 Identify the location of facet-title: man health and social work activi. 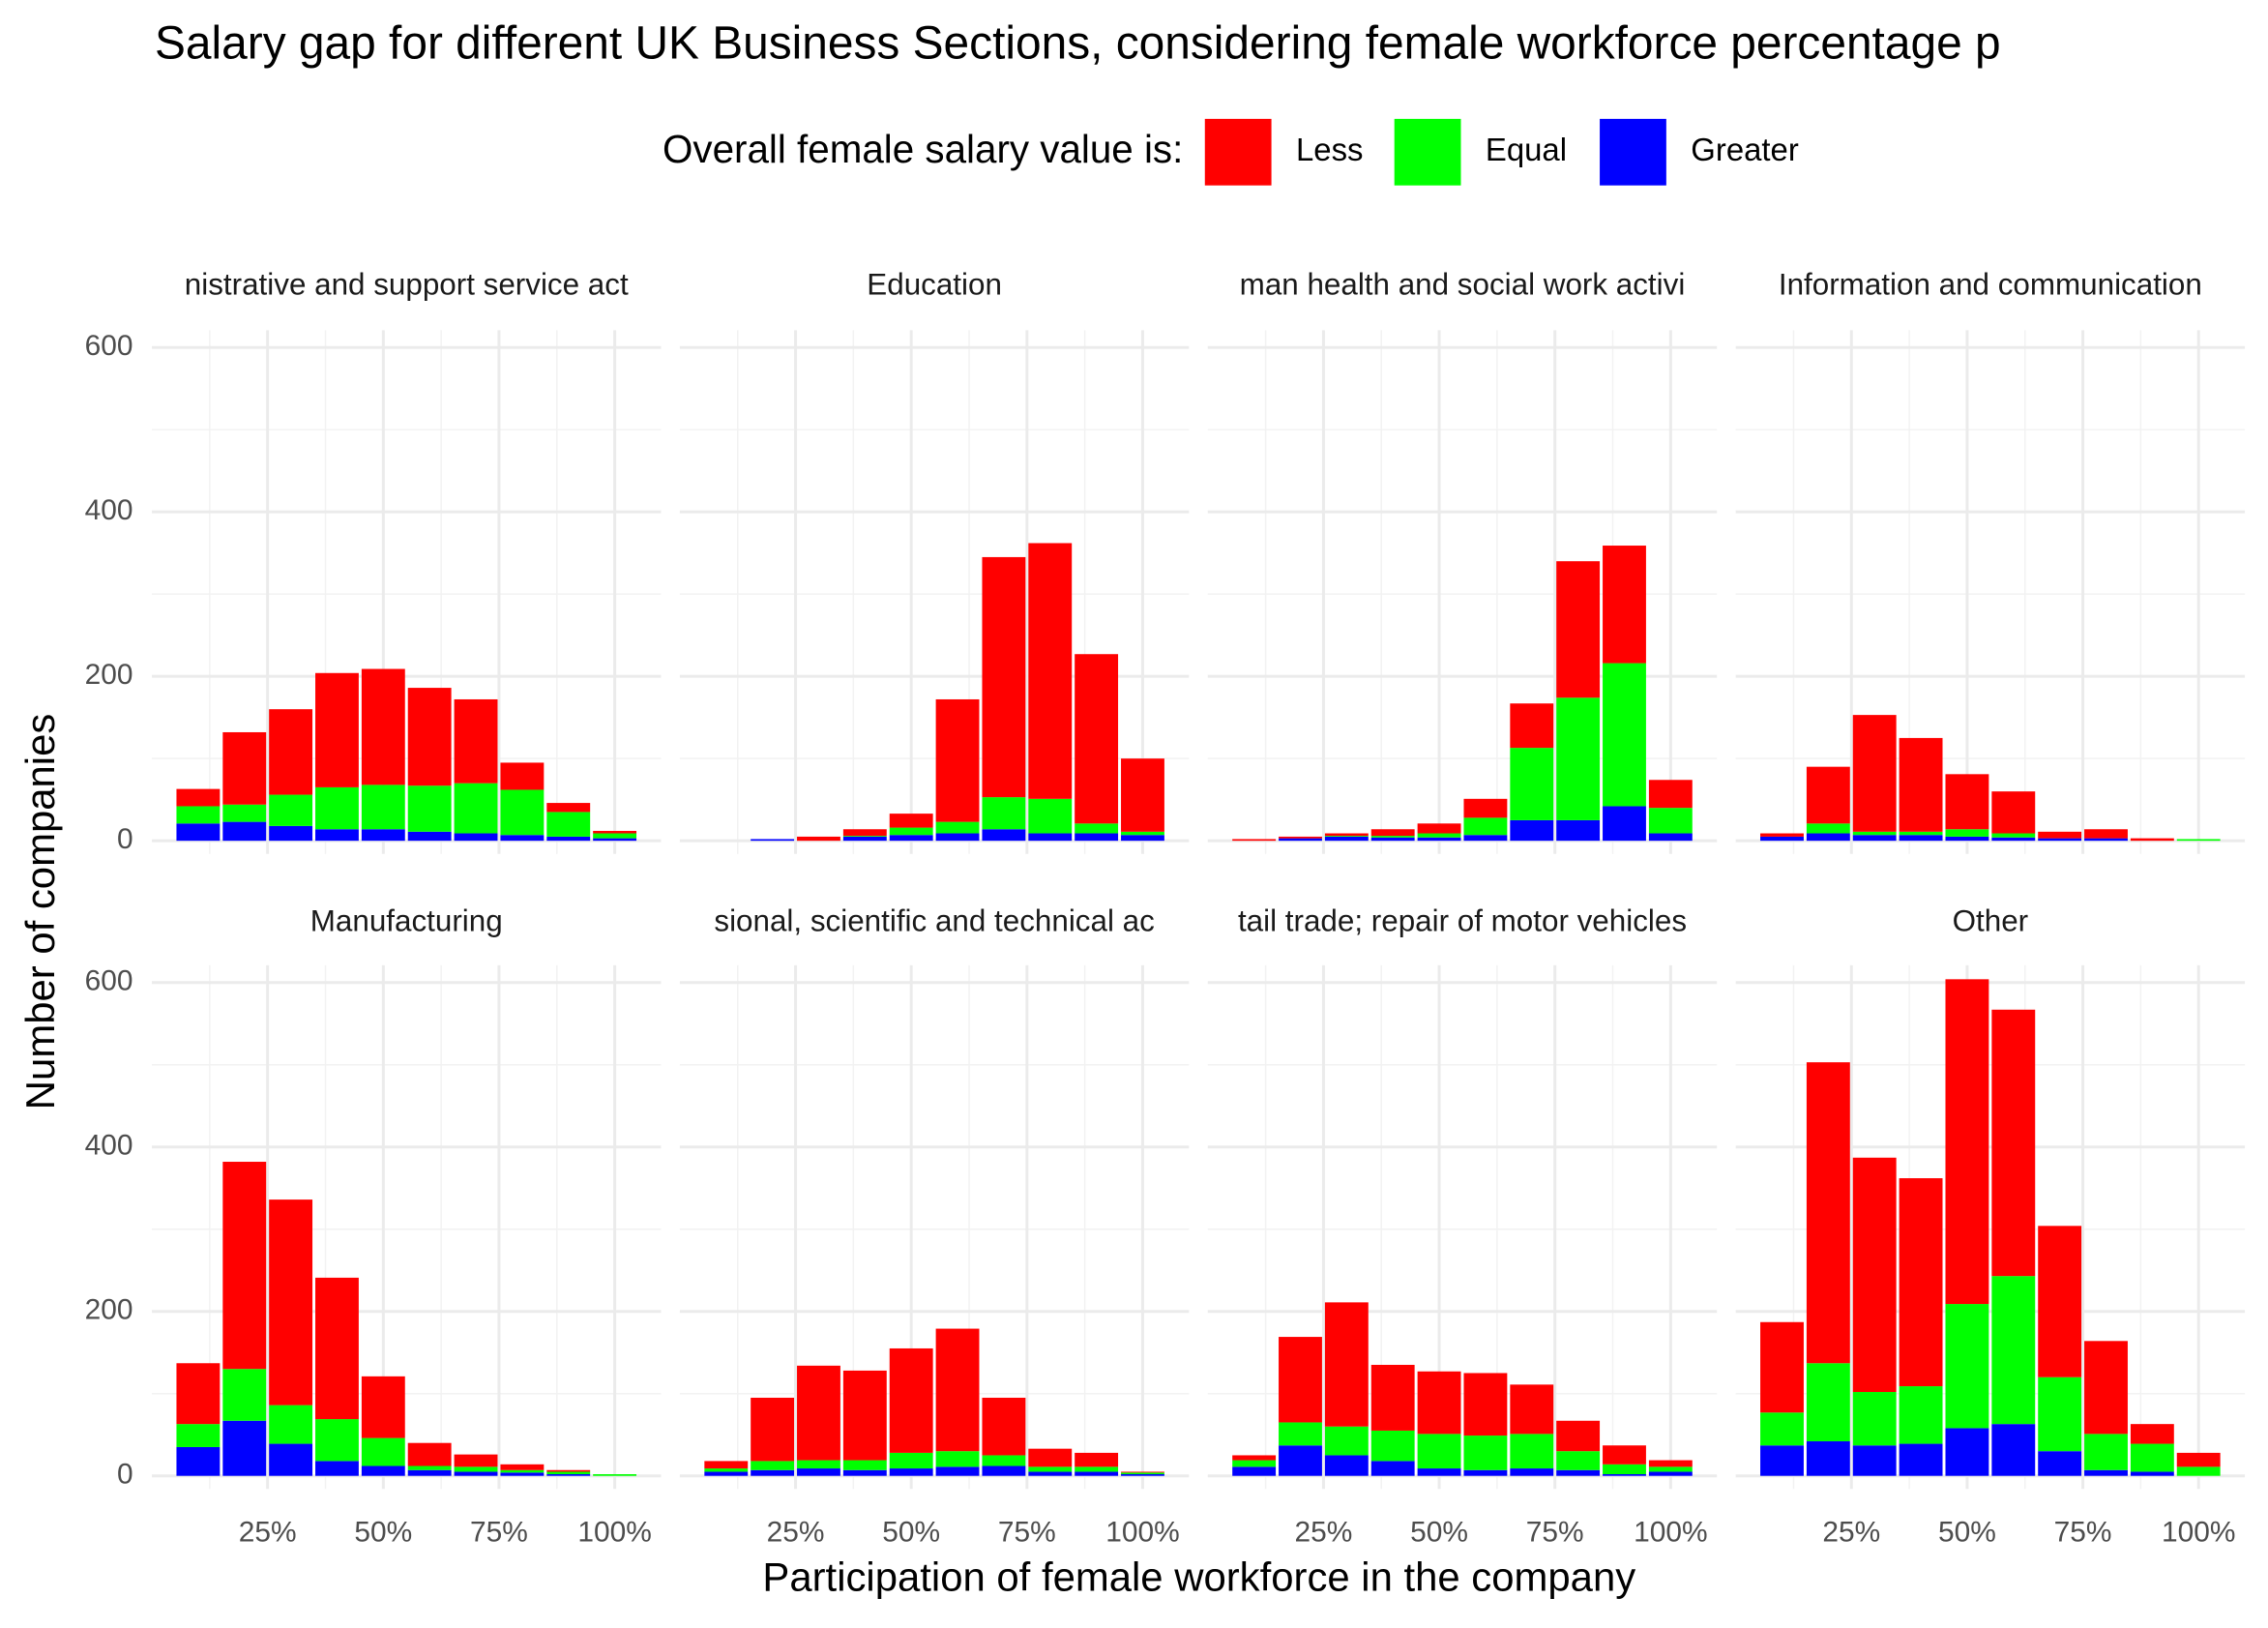
(1463, 285).